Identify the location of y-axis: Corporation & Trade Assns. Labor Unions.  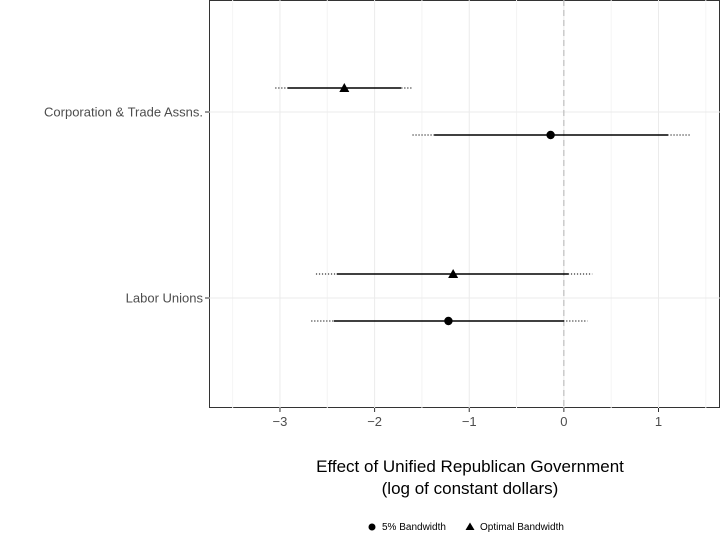
(126, 205).